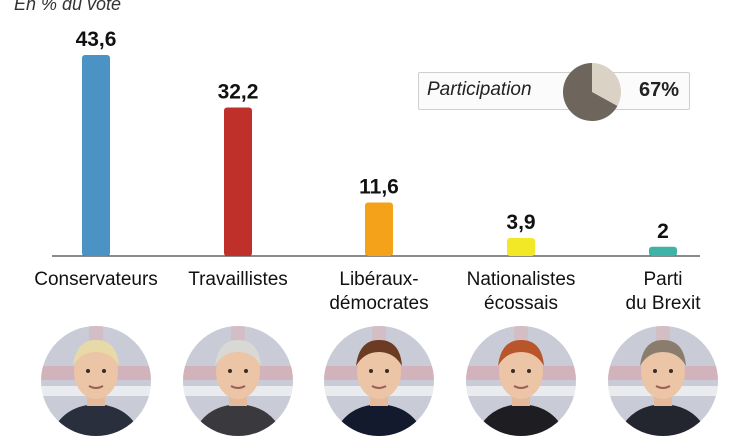  What do you see at coordinates (663, 381) in the screenshot?
I see `parti-du-brexit-leader-photo` at bounding box center [663, 381].